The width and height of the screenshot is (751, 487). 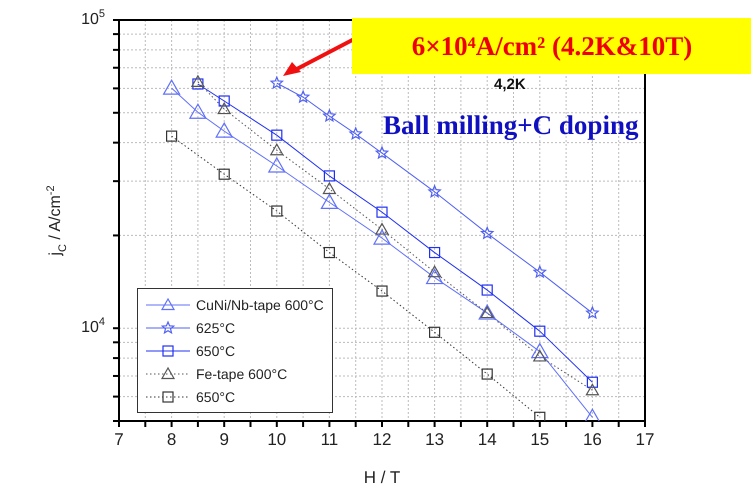 What do you see at coordinates (329, 439) in the screenshot?
I see `x-tick-label: 11` at bounding box center [329, 439].